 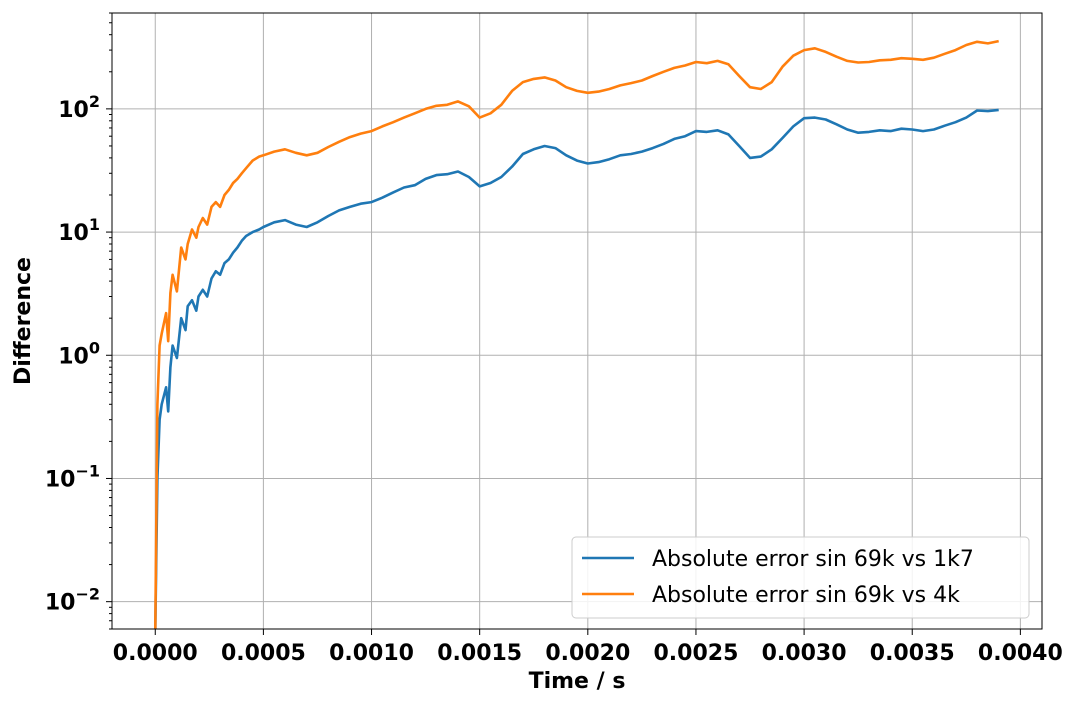 I want to click on legend-box, so click(x=800, y=577).